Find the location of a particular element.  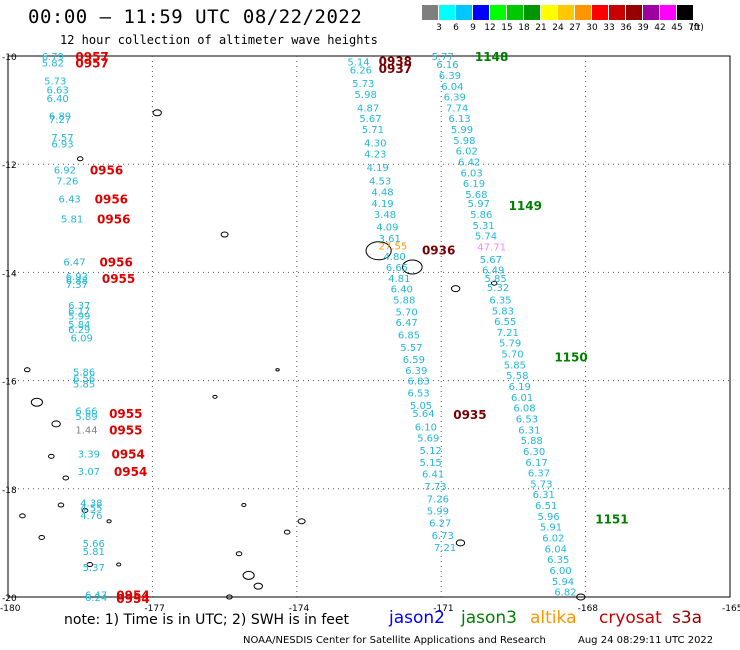

wave-height-value: 5.74 is located at coordinates (486, 237).